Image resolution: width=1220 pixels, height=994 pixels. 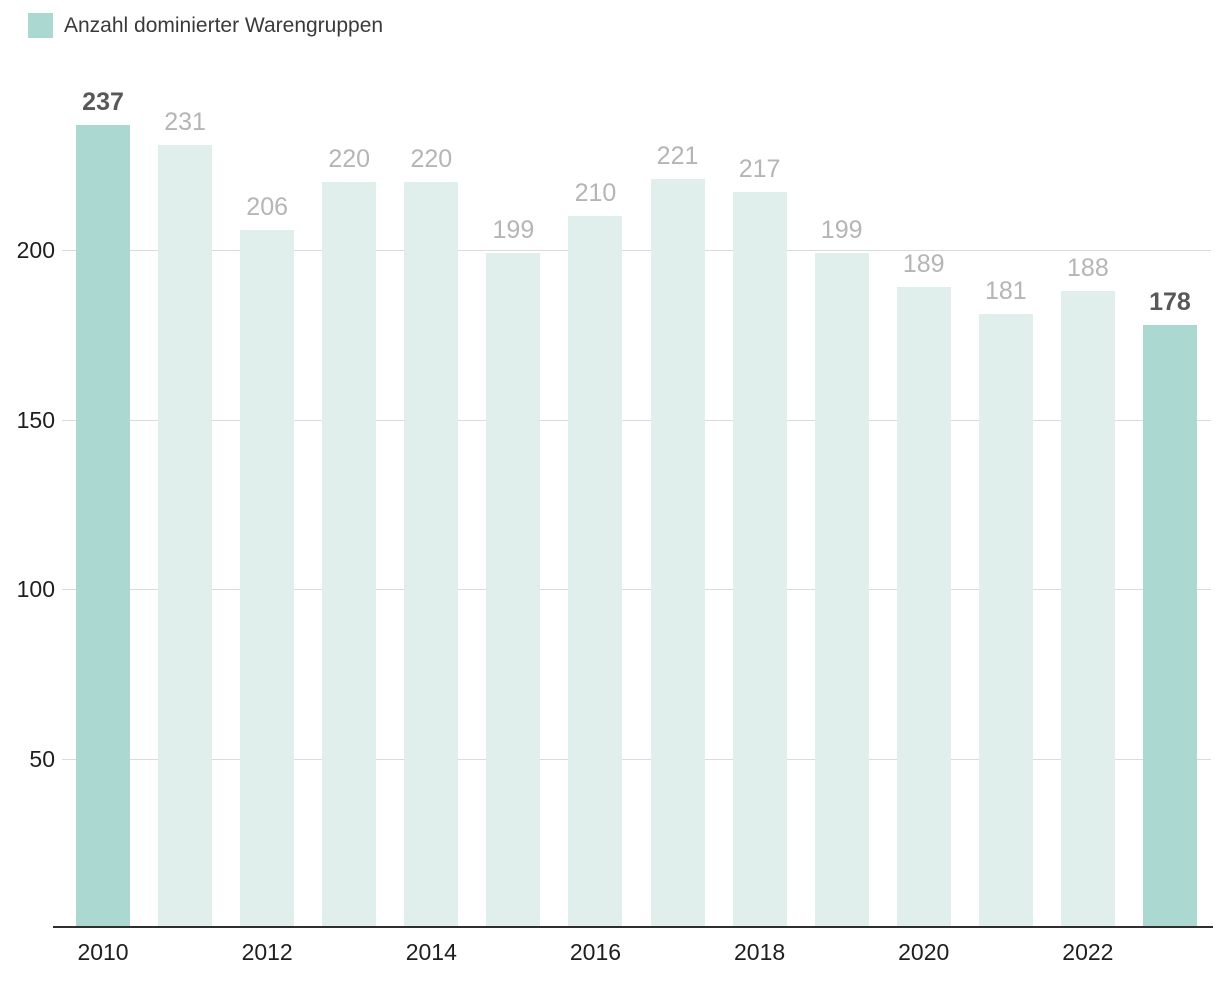 I want to click on bar-2021, so click(x=1005, y=621).